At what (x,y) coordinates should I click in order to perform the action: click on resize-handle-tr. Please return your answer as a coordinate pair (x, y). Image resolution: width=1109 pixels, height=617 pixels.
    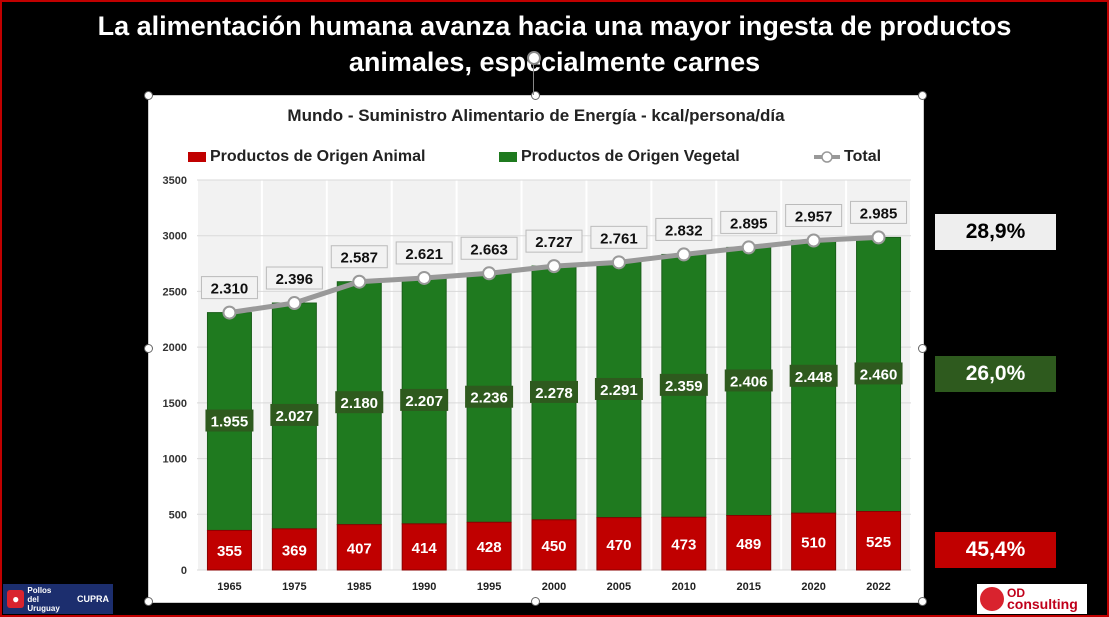
    Looking at the image, I should click on (922, 95).